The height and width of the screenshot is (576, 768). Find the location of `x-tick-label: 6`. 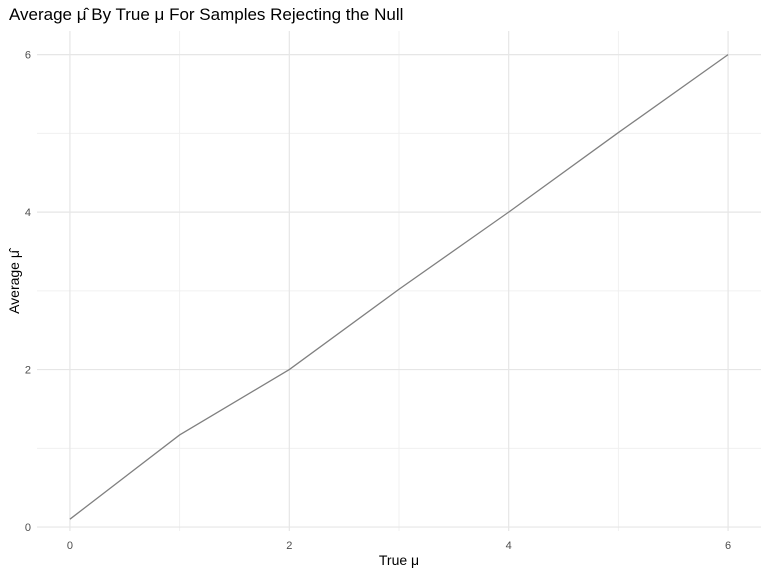

x-tick-label: 6 is located at coordinates (728, 546).